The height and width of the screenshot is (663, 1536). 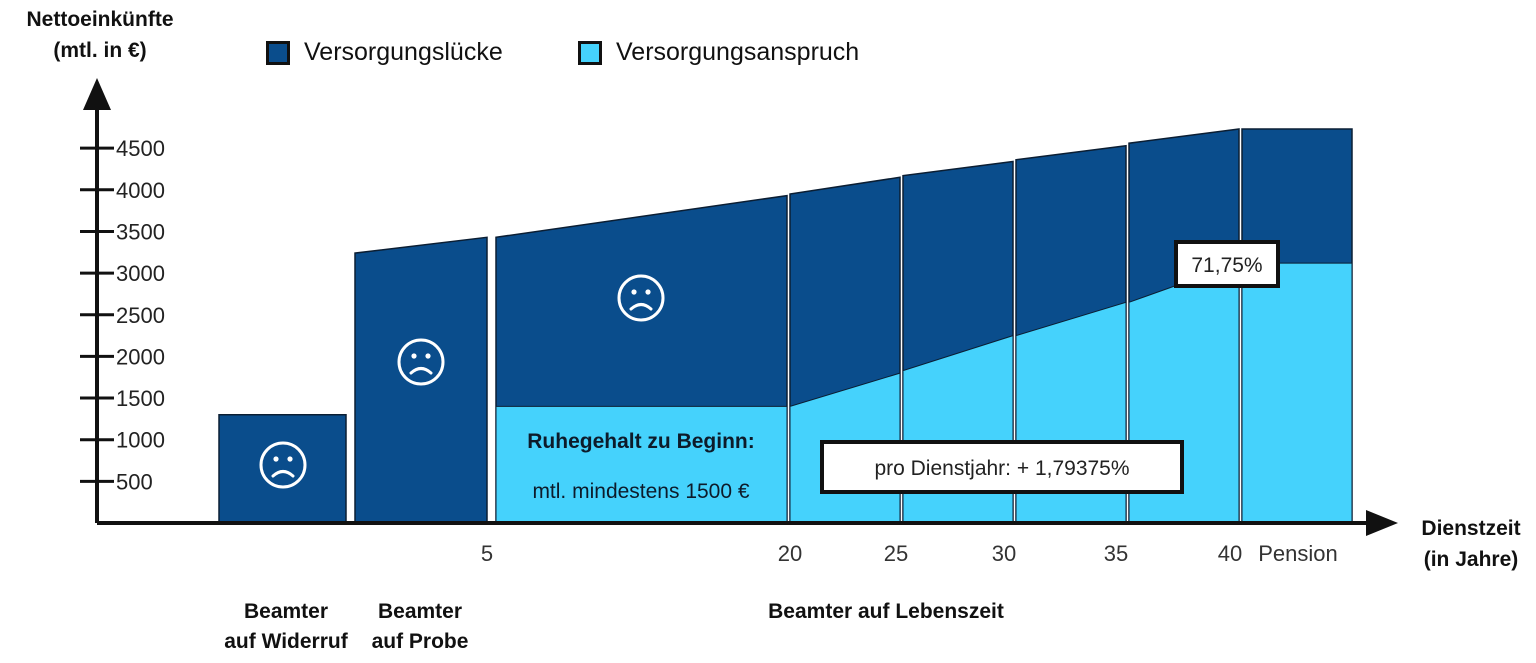 I want to click on y-tick-label: 2500, so click(x=140, y=315).